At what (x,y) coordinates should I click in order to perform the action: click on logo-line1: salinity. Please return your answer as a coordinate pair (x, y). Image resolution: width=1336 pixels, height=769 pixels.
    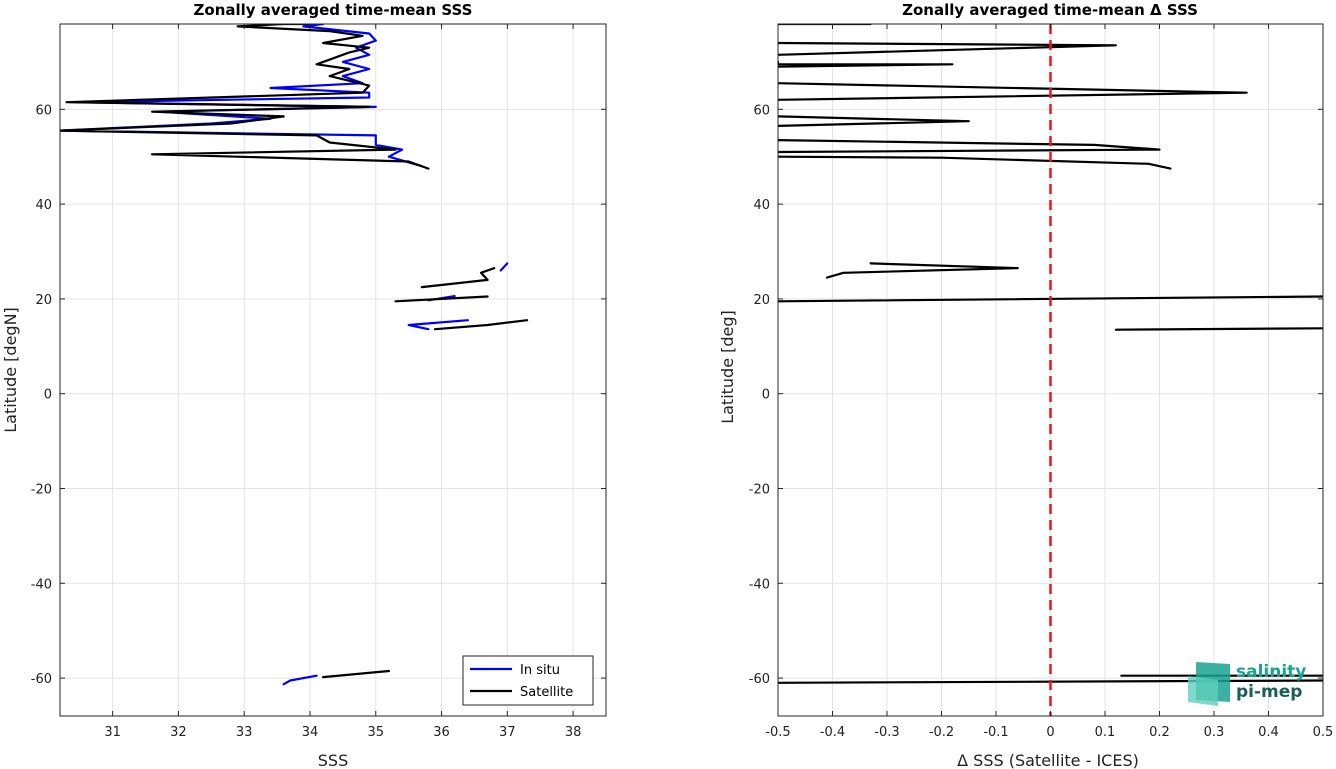
    Looking at the image, I should click on (1271, 672).